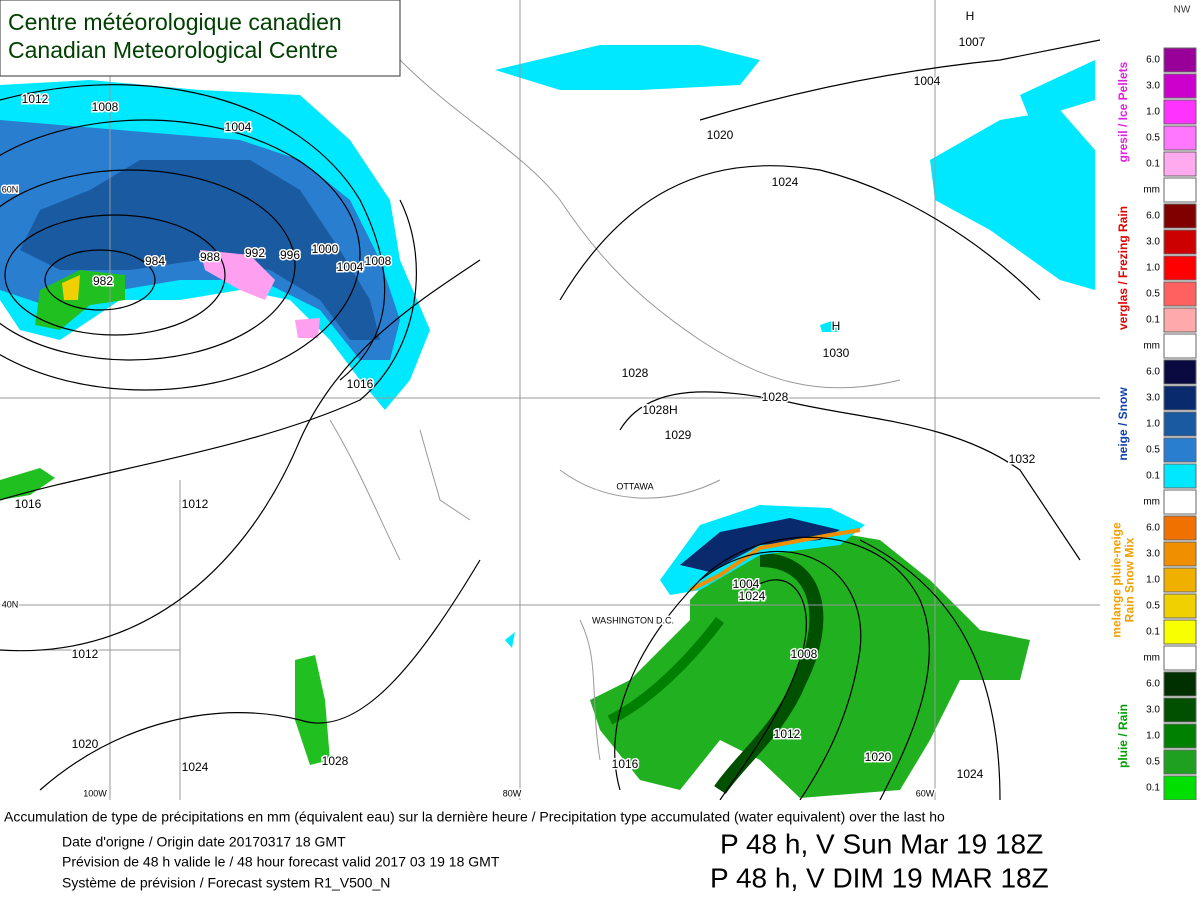  I want to click on title-fr: Centre météorologique canadien, so click(175, 22).